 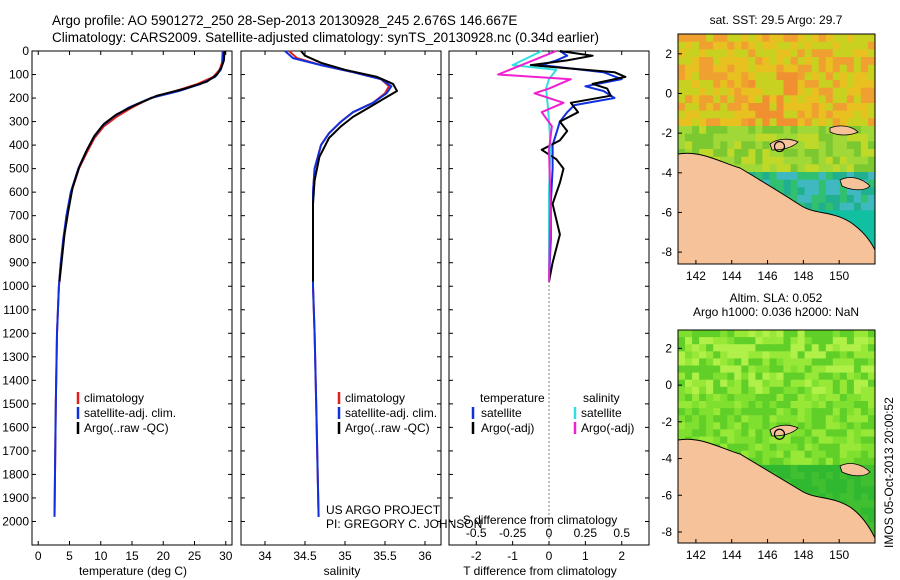 I want to click on map-x-tick-label: 150, so click(x=839, y=276).